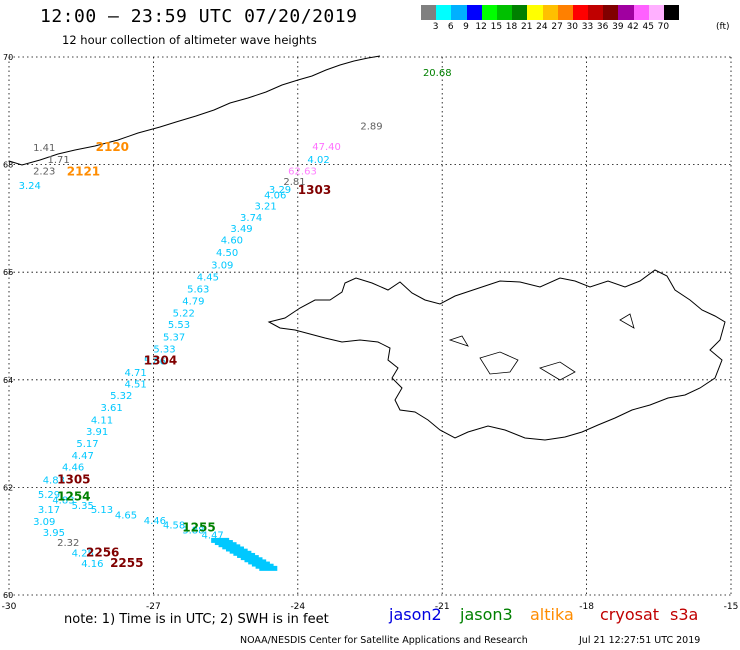  What do you see at coordinates (541, 347) in the screenshot?
I see `iceland-inner-lines` at bounding box center [541, 347].